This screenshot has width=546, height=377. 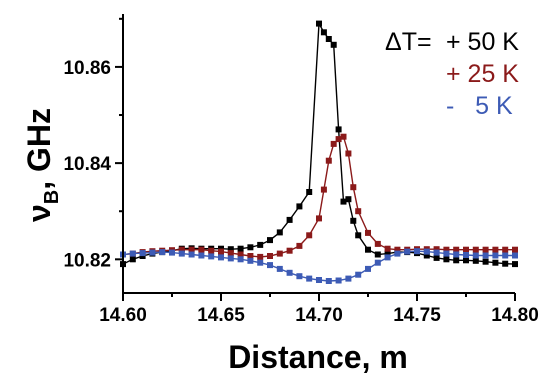 What do you see at coordinates (319, 315) in the screenshot?
I see `x-tick-label: 14.70` at bounding box center [319, 315].